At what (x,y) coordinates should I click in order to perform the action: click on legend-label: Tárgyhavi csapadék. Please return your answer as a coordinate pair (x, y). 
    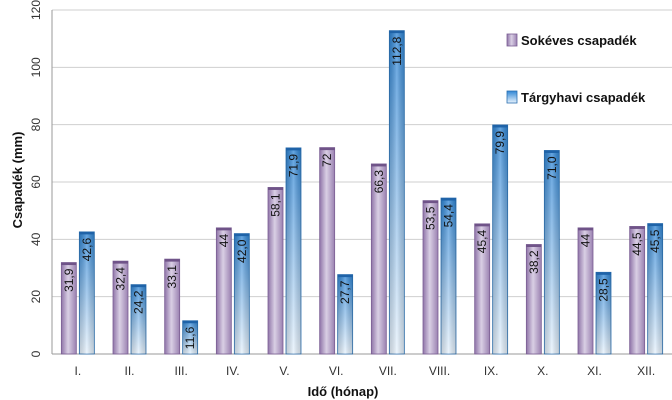
    Looking at the image, I should click on (583, 97).